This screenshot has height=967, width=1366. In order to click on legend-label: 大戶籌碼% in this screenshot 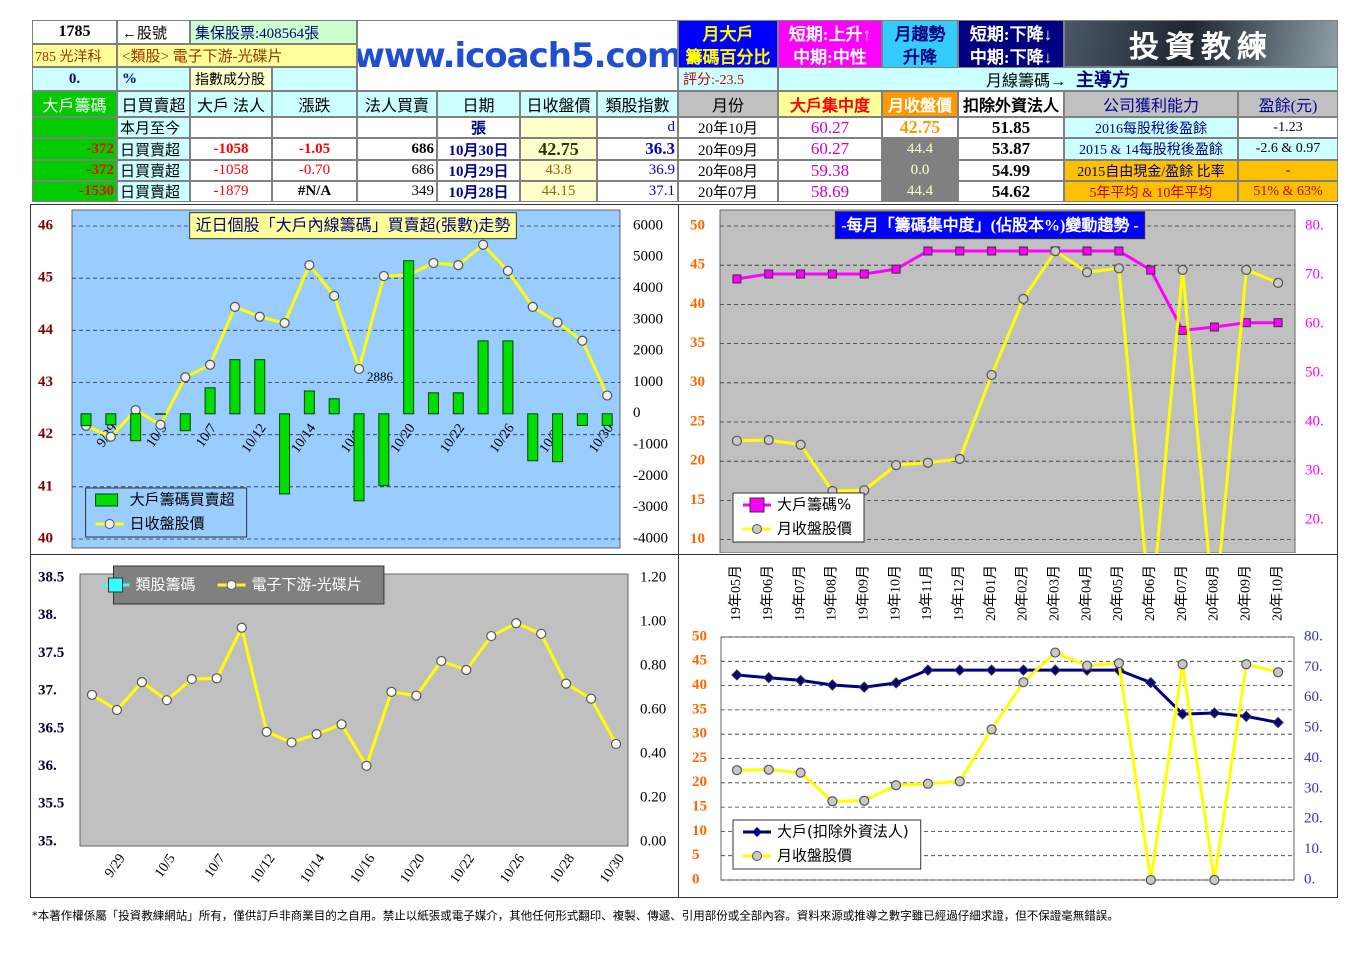, I will do `click(814, 505)`.